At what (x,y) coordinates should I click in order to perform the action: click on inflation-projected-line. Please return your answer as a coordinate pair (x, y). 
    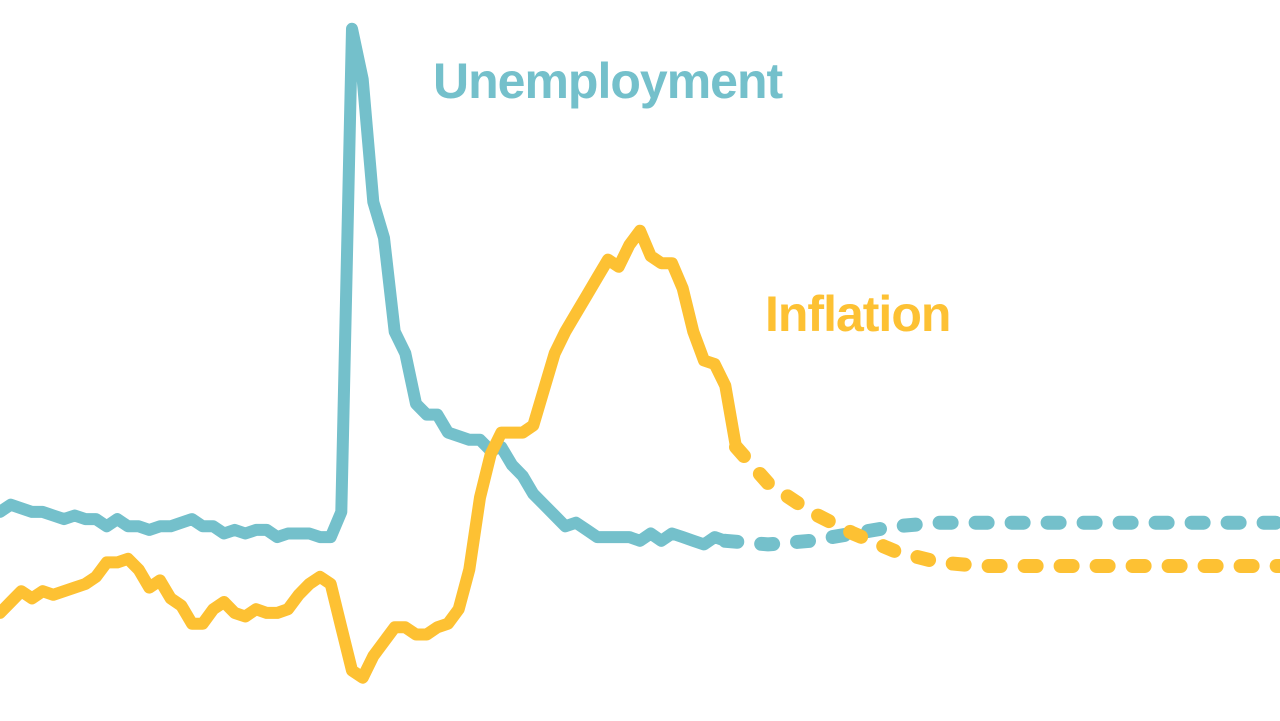
    Looking at the image, I should click on (1004, 506).